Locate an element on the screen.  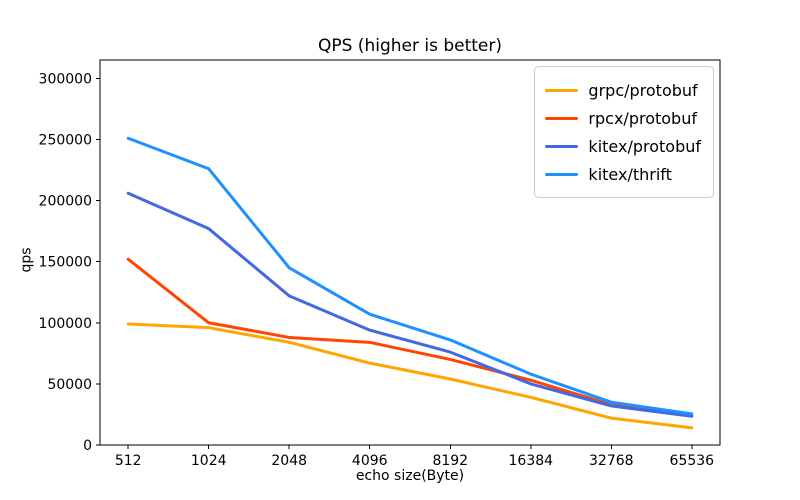
legend-item-rpcx-protobuf: rpcx/protobuf is located at coordinates (623, 118).